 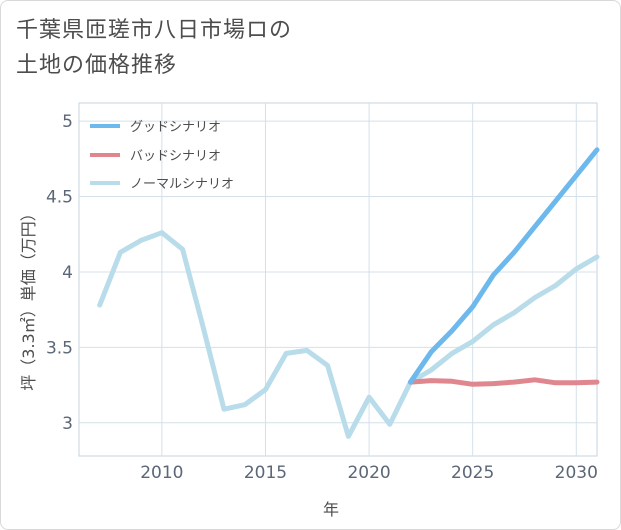 I want to click on x-tick-label: 2025, so click(x=472, y=473).